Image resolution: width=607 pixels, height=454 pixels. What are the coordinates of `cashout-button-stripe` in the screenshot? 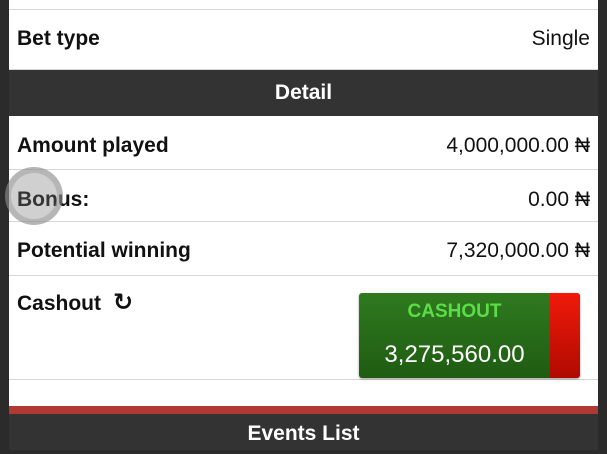 It's located at (565, 335).